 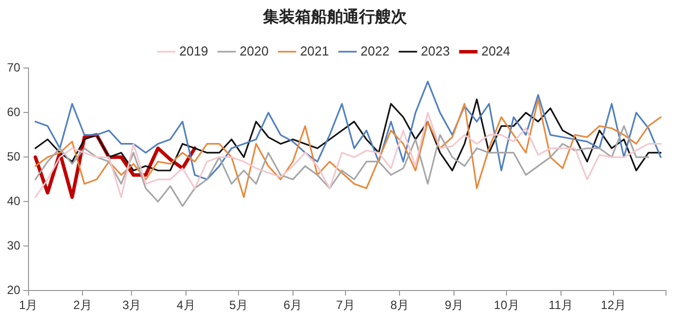 What do you see at coordinates (238, 305) in the screenshot?
I see `x-tick-label: 5月` at bounding box center [238, 305].